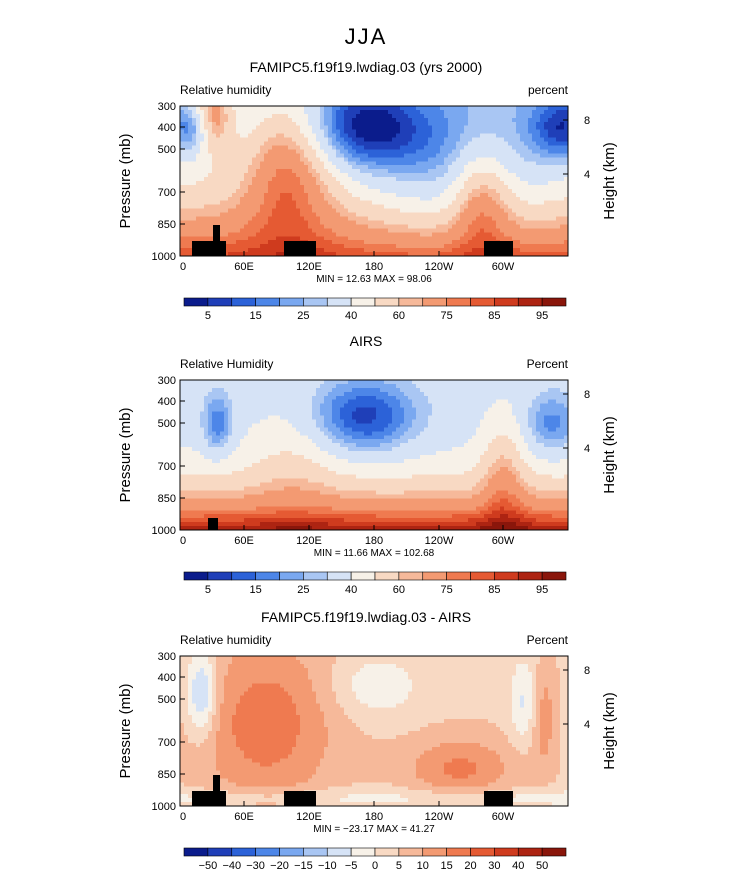 The height and width of the screenshot is (893, 733). I want to click on panel-title: AIRS, so click(366, 341).